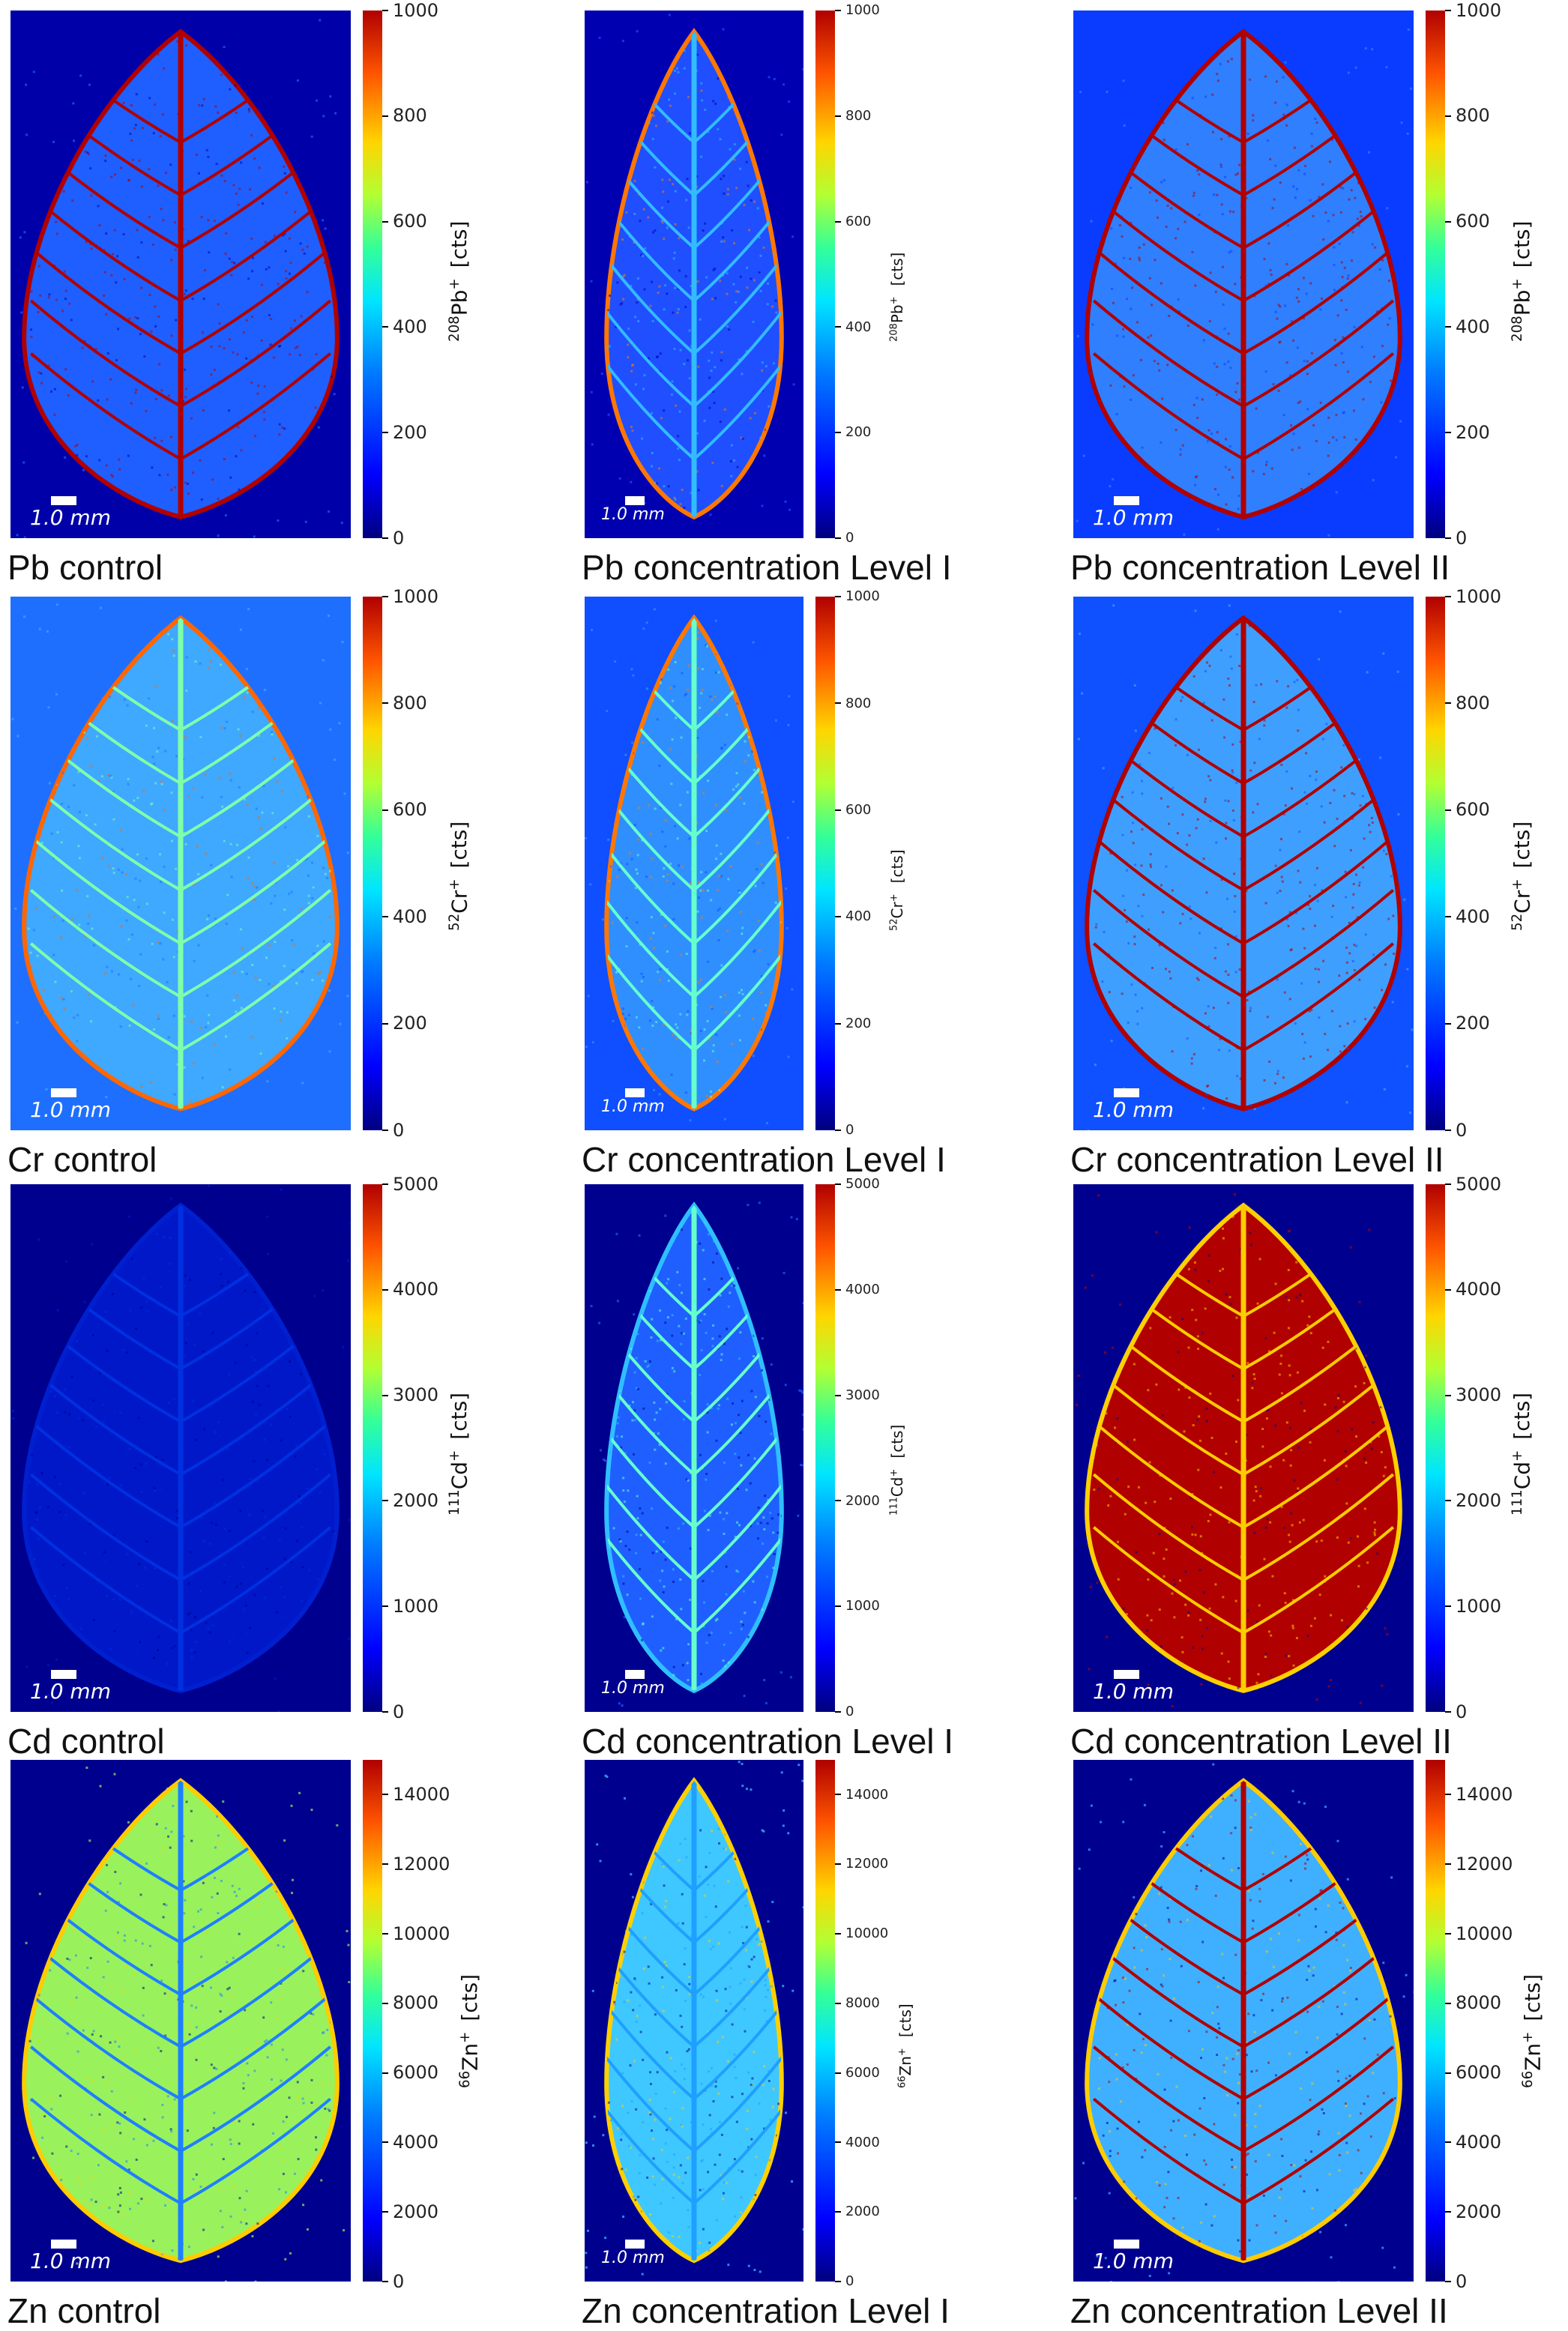  What do you see at coordinates (1517, 329) in the screenshot?
I see `isotope-number: 208` at bounding box center [1517, 329].